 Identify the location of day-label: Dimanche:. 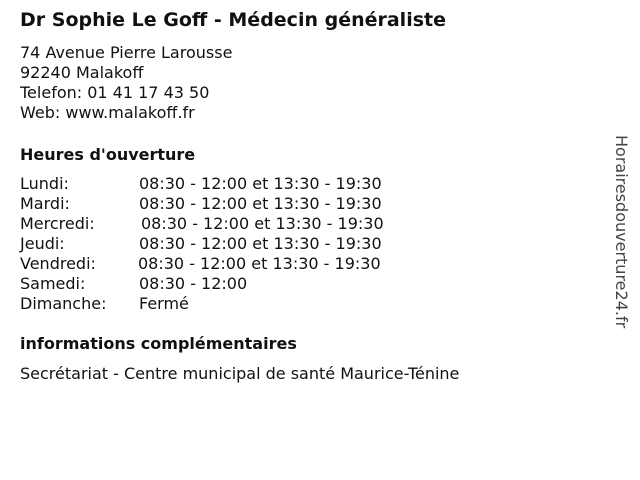
(63, 303).